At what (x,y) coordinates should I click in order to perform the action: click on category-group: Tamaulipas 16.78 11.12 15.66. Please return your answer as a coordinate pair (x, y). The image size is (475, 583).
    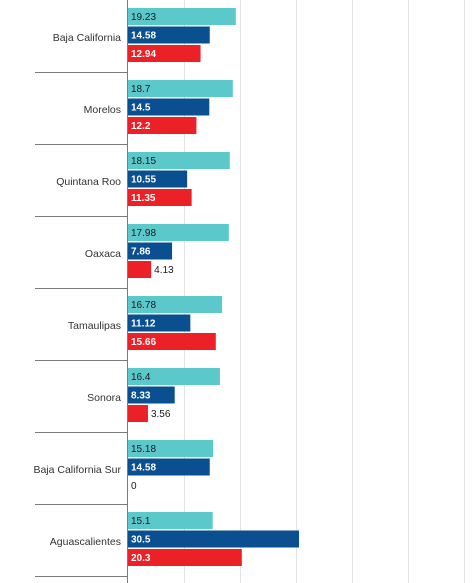
    Looking at the image, I should click on (129, 328).